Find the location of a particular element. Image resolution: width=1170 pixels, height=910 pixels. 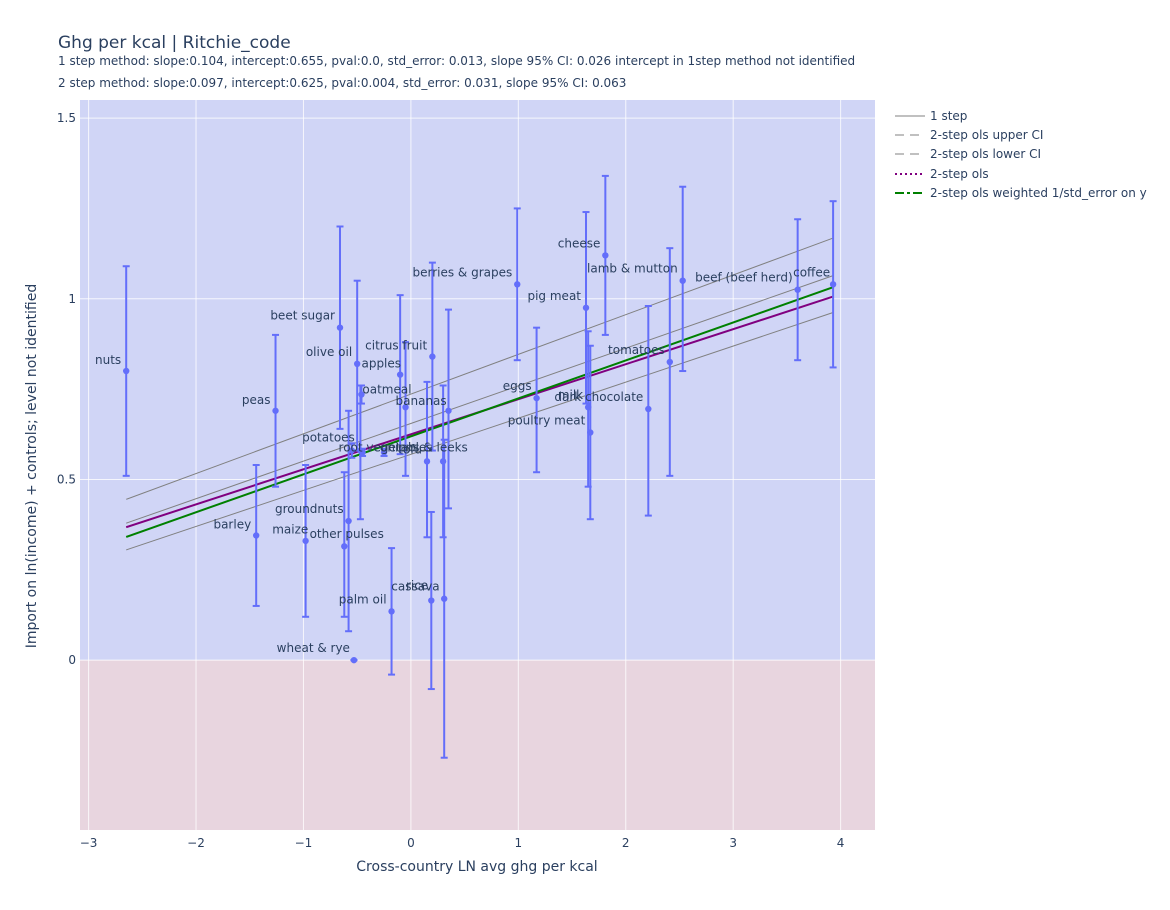

legend-label-lower-ci: 2-step ols lower CI is located at coordinates (986, 154).